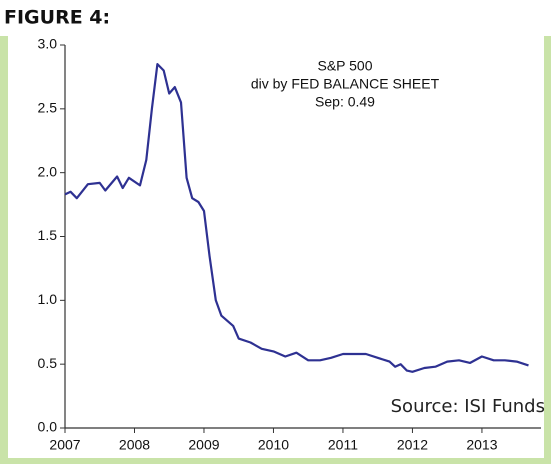  Describe the element at coordinates (48, 171) in the screenshot. I see `y-tick-label: 2.0` at that location.